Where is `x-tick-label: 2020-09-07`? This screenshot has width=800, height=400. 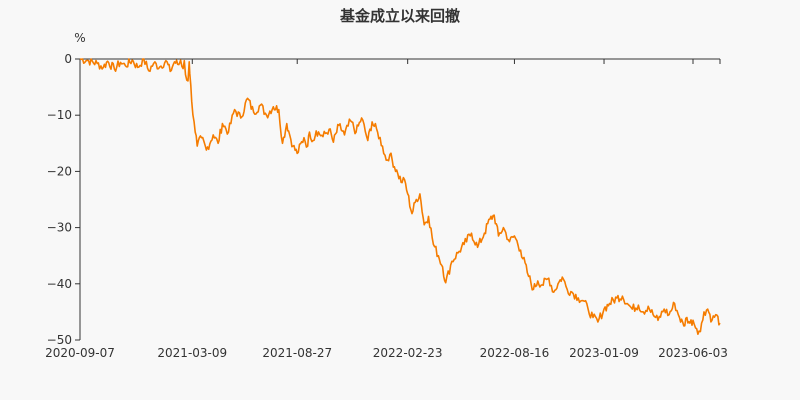 x-tick-label: 2020-09-07 is located at coordinates (80, 353).